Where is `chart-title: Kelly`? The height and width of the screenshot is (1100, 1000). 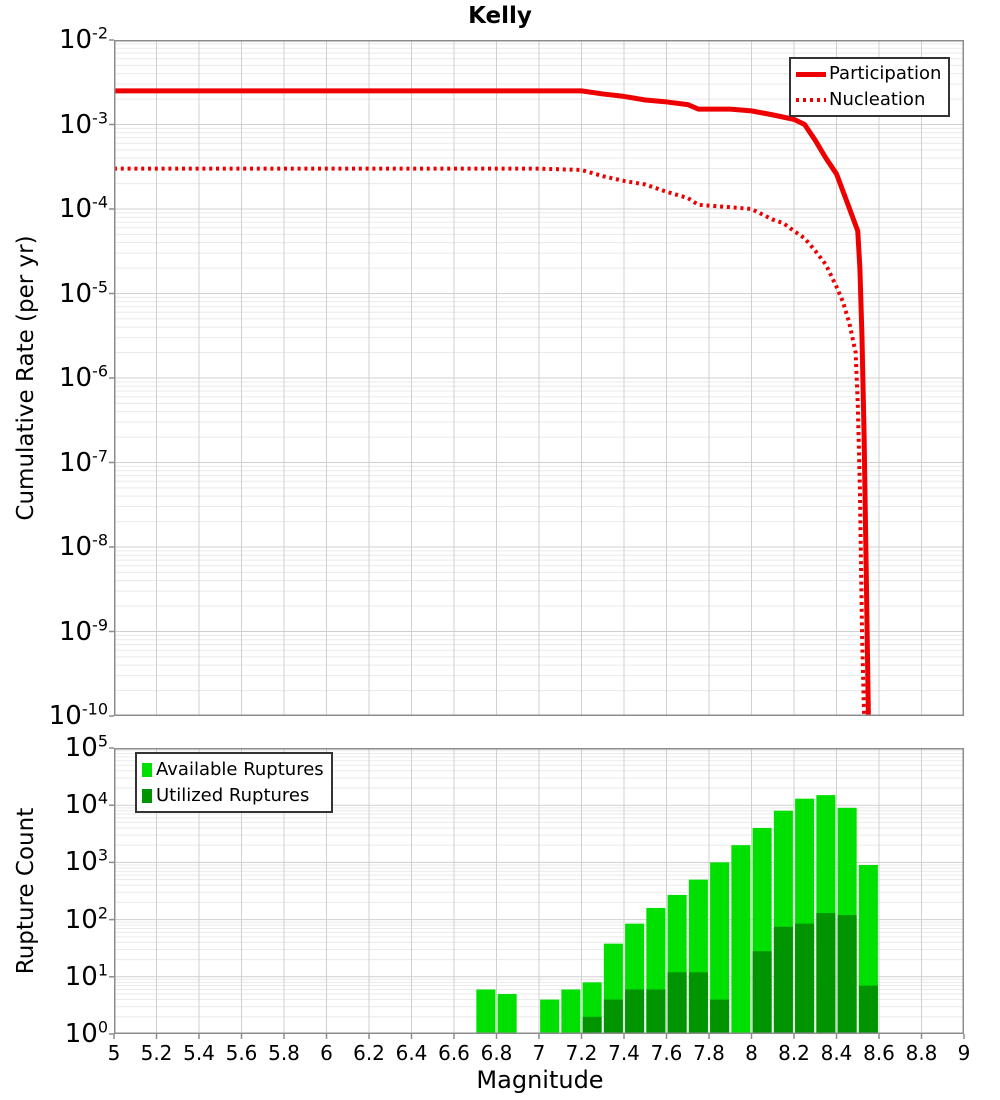
chart-title: Kelly is located at coordinates (500, 16).